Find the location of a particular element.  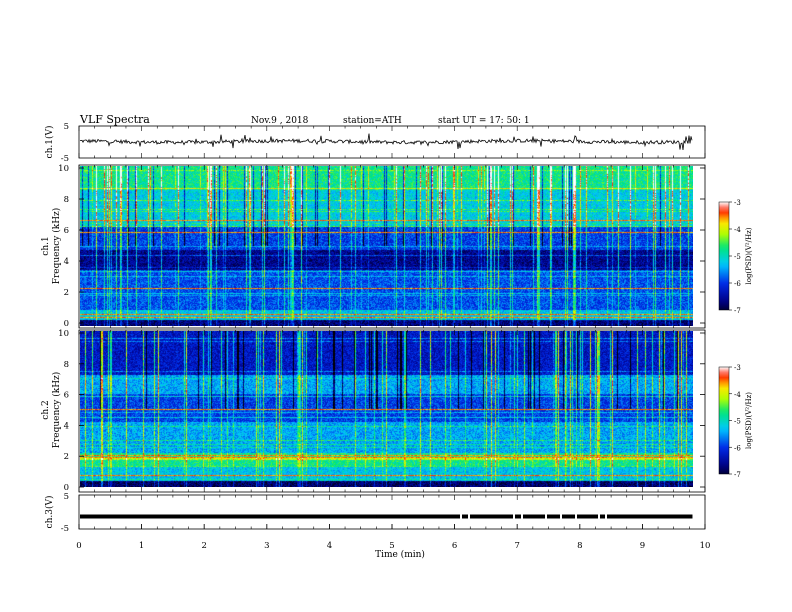

ch2-spectrogram-ytick-label: 10 is located at coordinates (63, 334).